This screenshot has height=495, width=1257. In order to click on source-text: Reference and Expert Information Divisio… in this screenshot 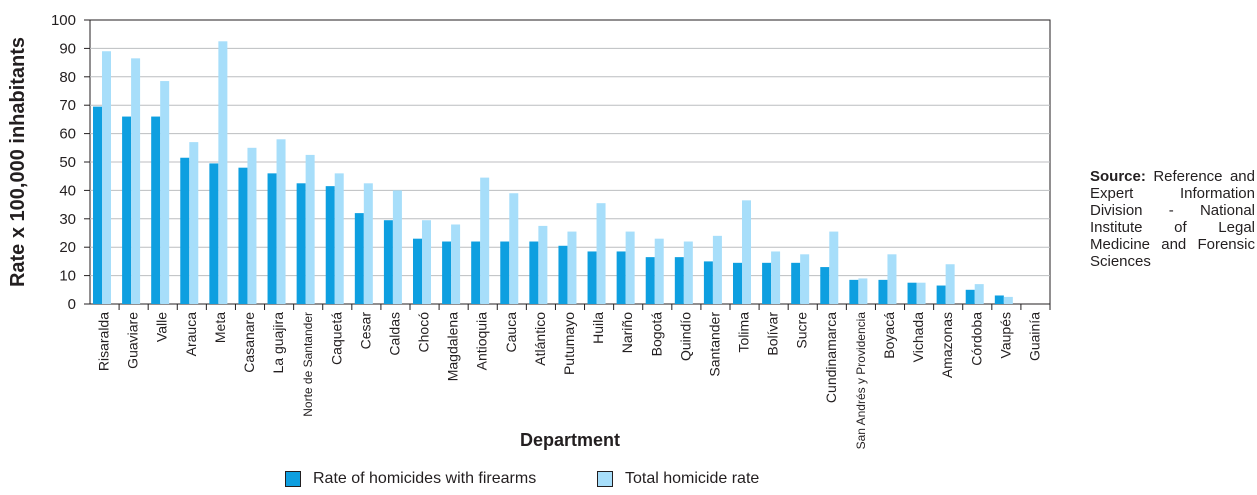, I will do `click(1172, 219)`.